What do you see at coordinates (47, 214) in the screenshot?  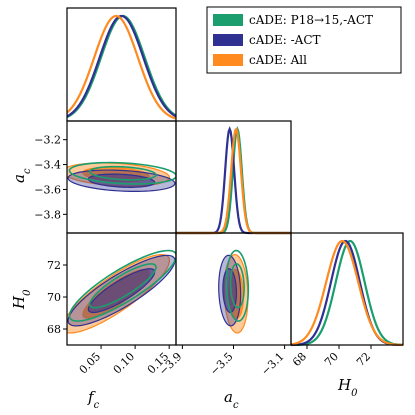 I see `ytick-label-a_c: −3.8` at bounding box center [47, 214].